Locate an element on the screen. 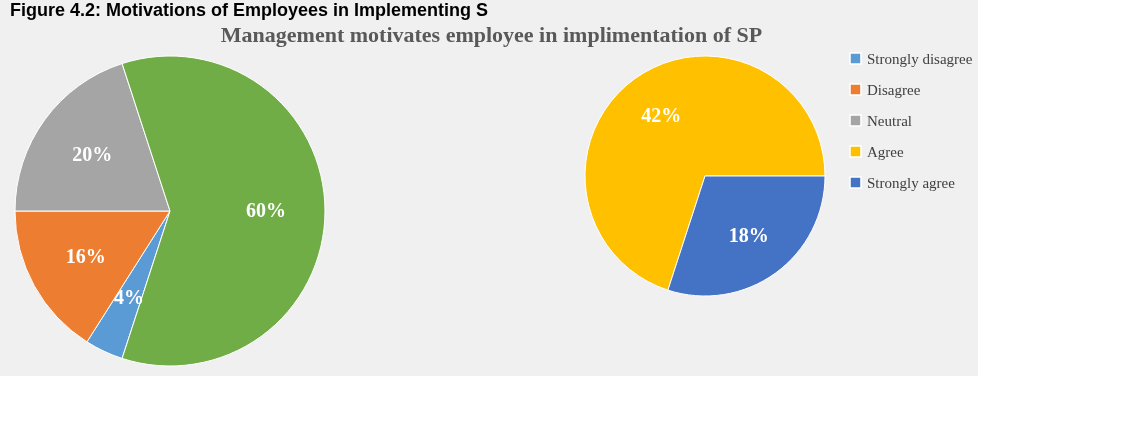 Image resolution: width=1123 pixels, height=422 pixels. legend-label: Neutral is located at coordinates (889, 120).